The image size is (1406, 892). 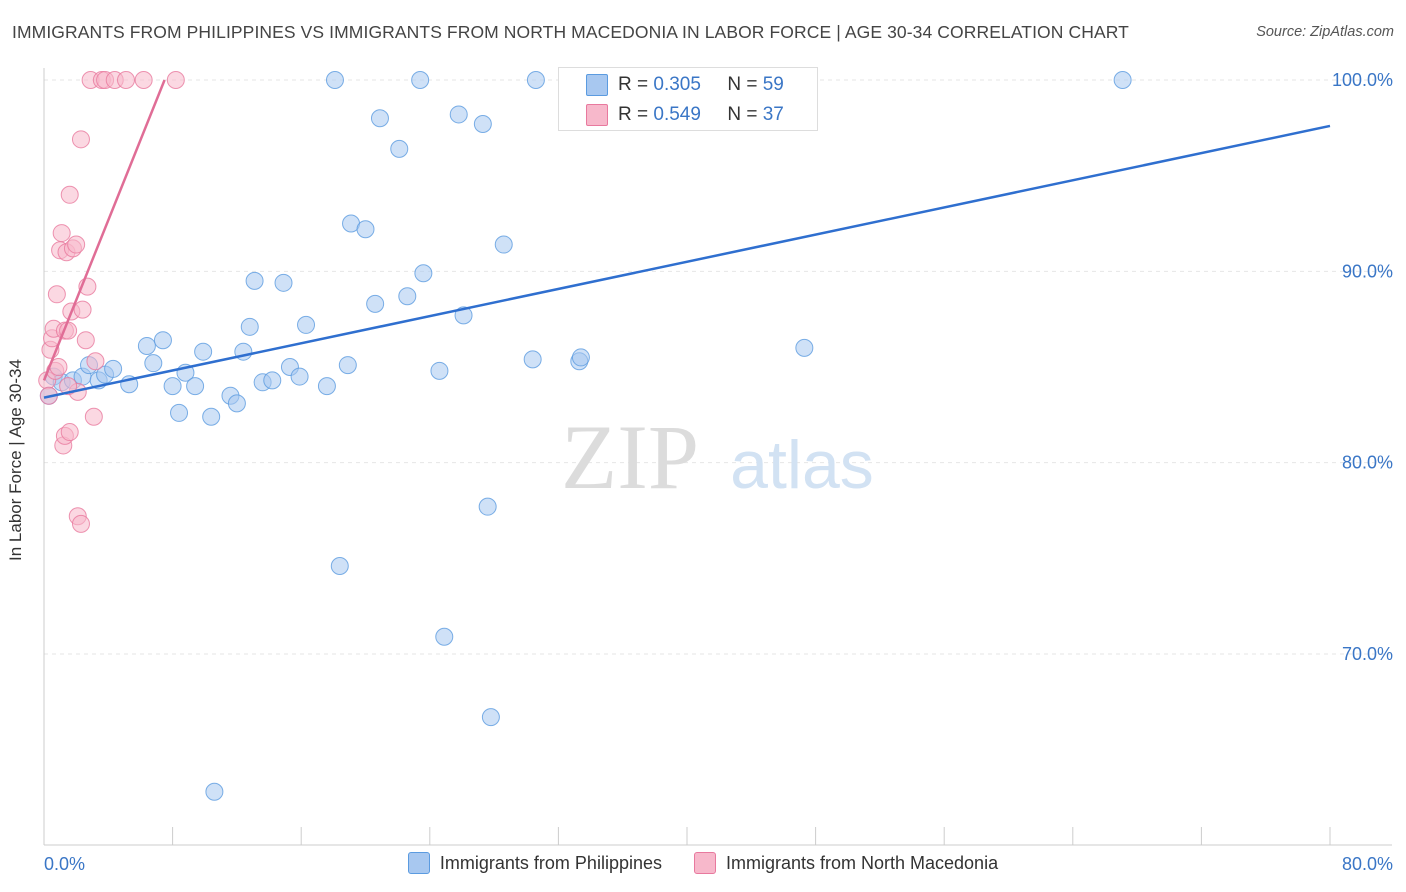 I want to click on legend-label-philippines: Immigrants from Philippines, so click(x=550, y=862).